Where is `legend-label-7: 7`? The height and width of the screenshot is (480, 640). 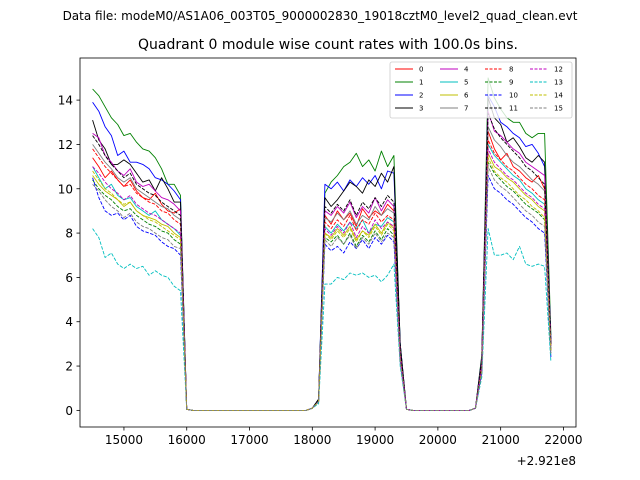
legend-label-7: 7 is located at coordinates (466, 109).